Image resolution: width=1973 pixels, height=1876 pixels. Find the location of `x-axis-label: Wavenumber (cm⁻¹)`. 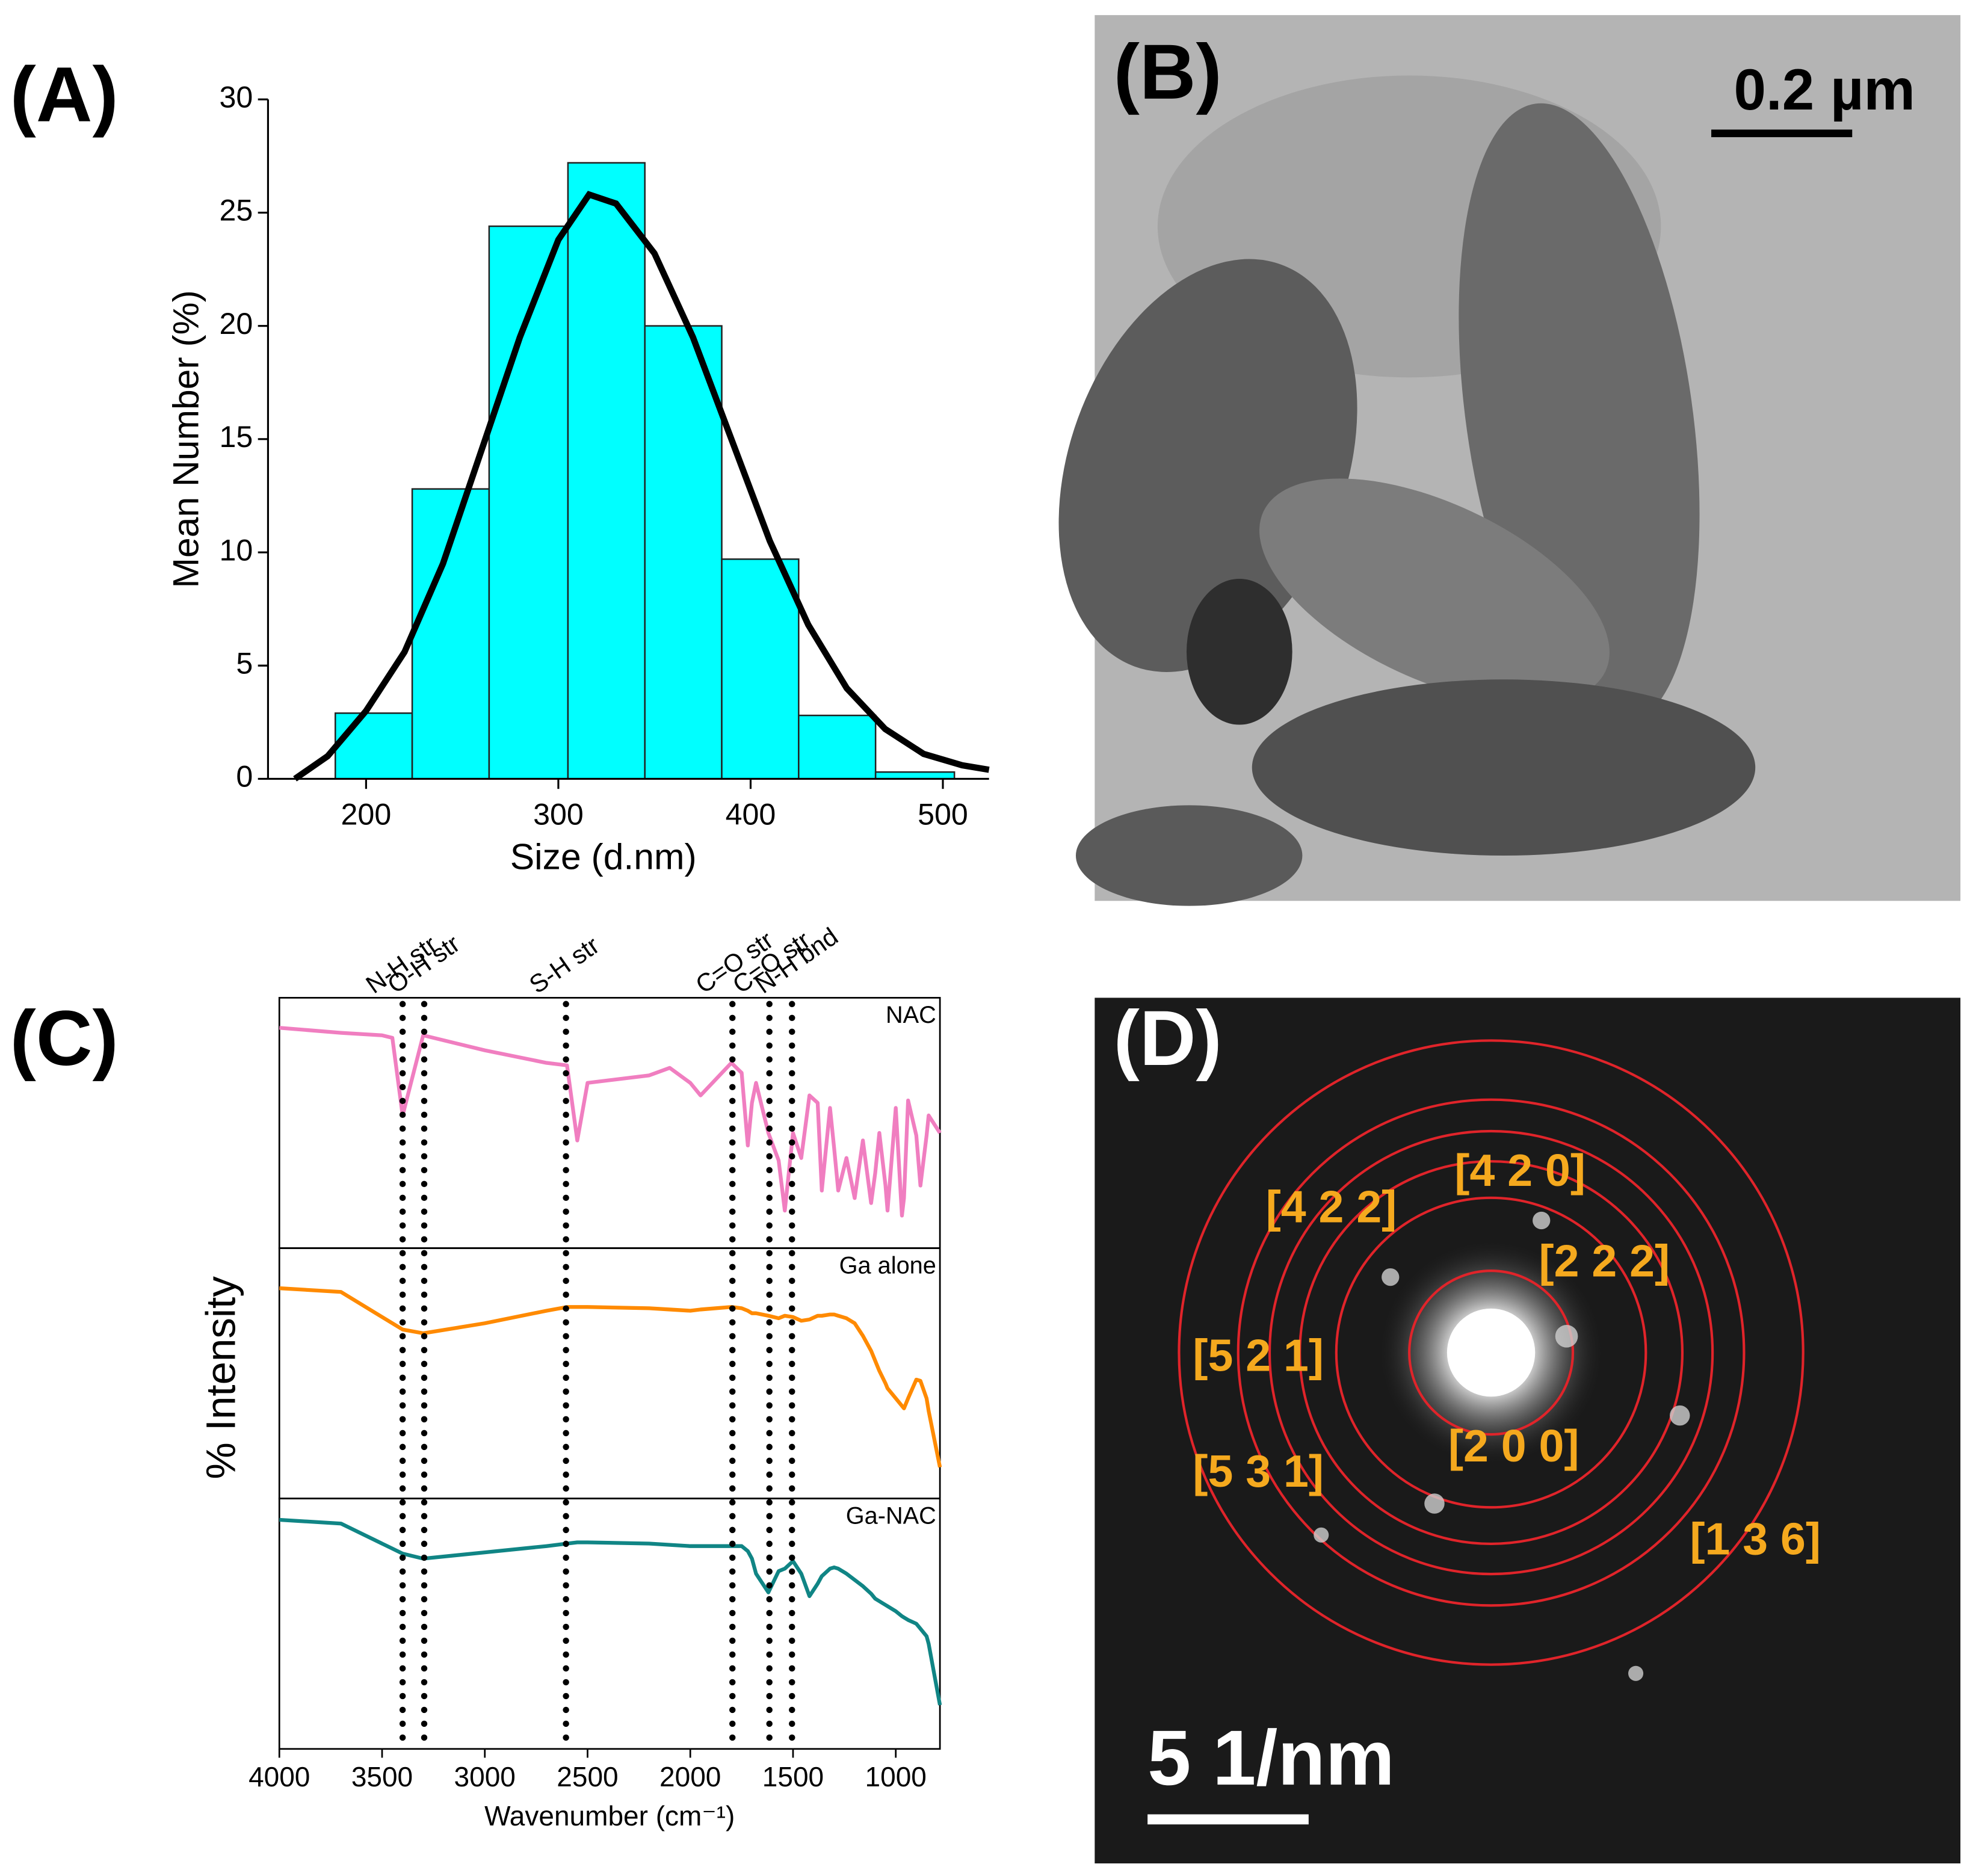

x-axis-label: Wavenumber (cm⁻¹) is located at coordinates (610, 1815).